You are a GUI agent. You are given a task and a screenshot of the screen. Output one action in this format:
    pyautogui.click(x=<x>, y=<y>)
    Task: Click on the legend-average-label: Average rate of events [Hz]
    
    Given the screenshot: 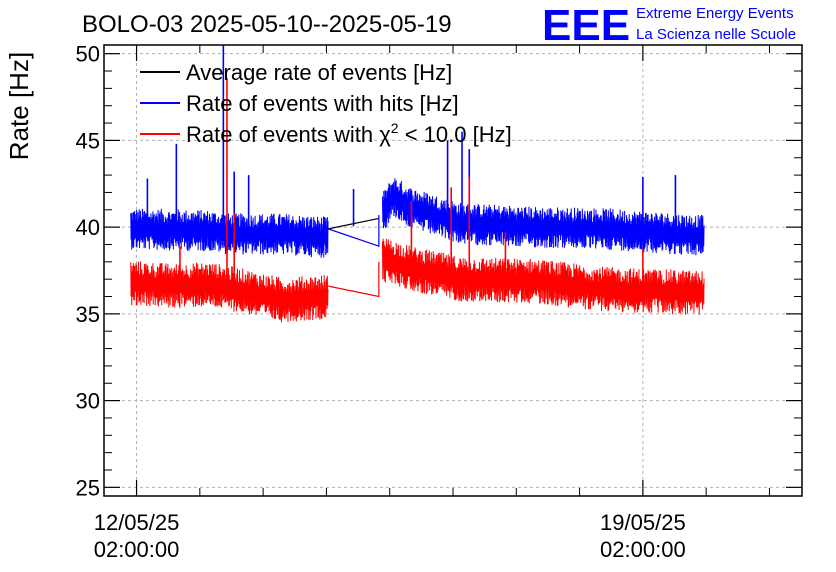 What is the action you would take?
    pyautogui.click(x=319, y=72)
    